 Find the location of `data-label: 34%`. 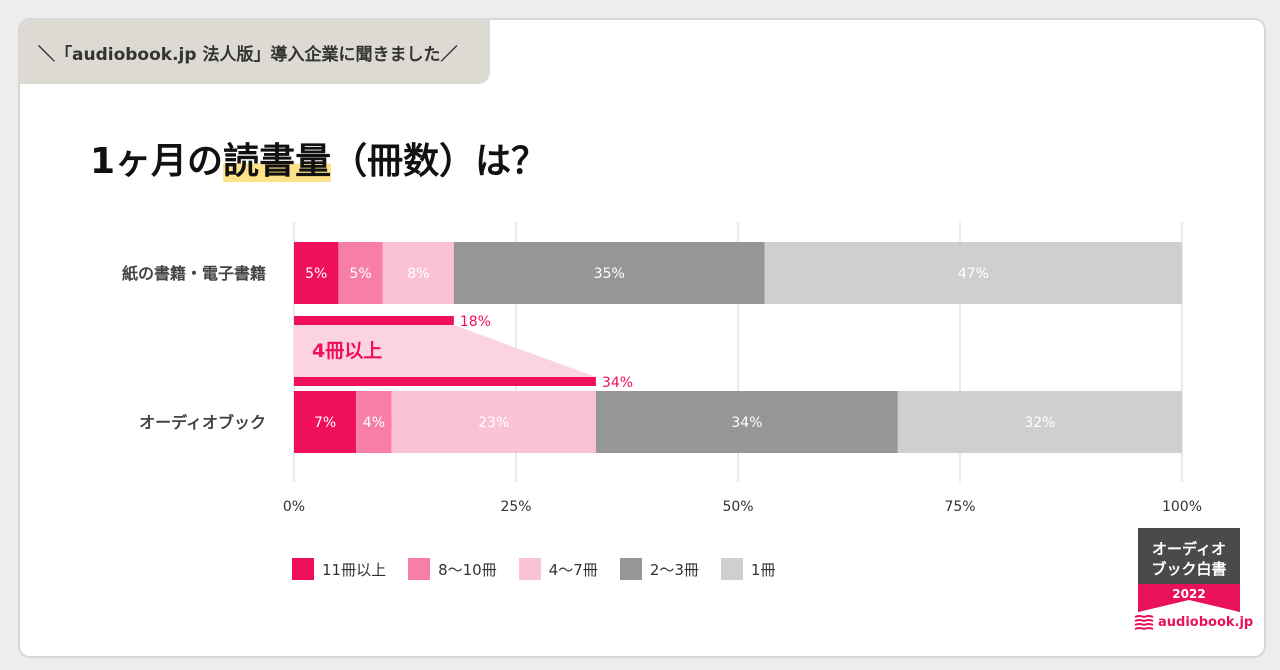

data-label: 34% is located at coordinates (746, 423).